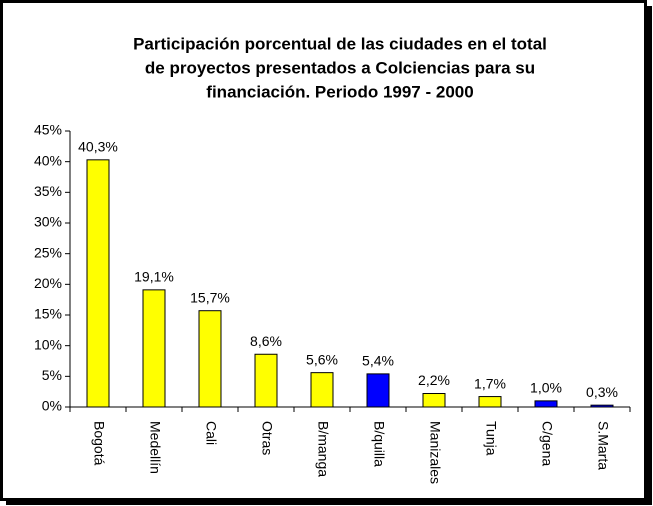  I want to click on data-label: 1,0%, so click(546, 388).